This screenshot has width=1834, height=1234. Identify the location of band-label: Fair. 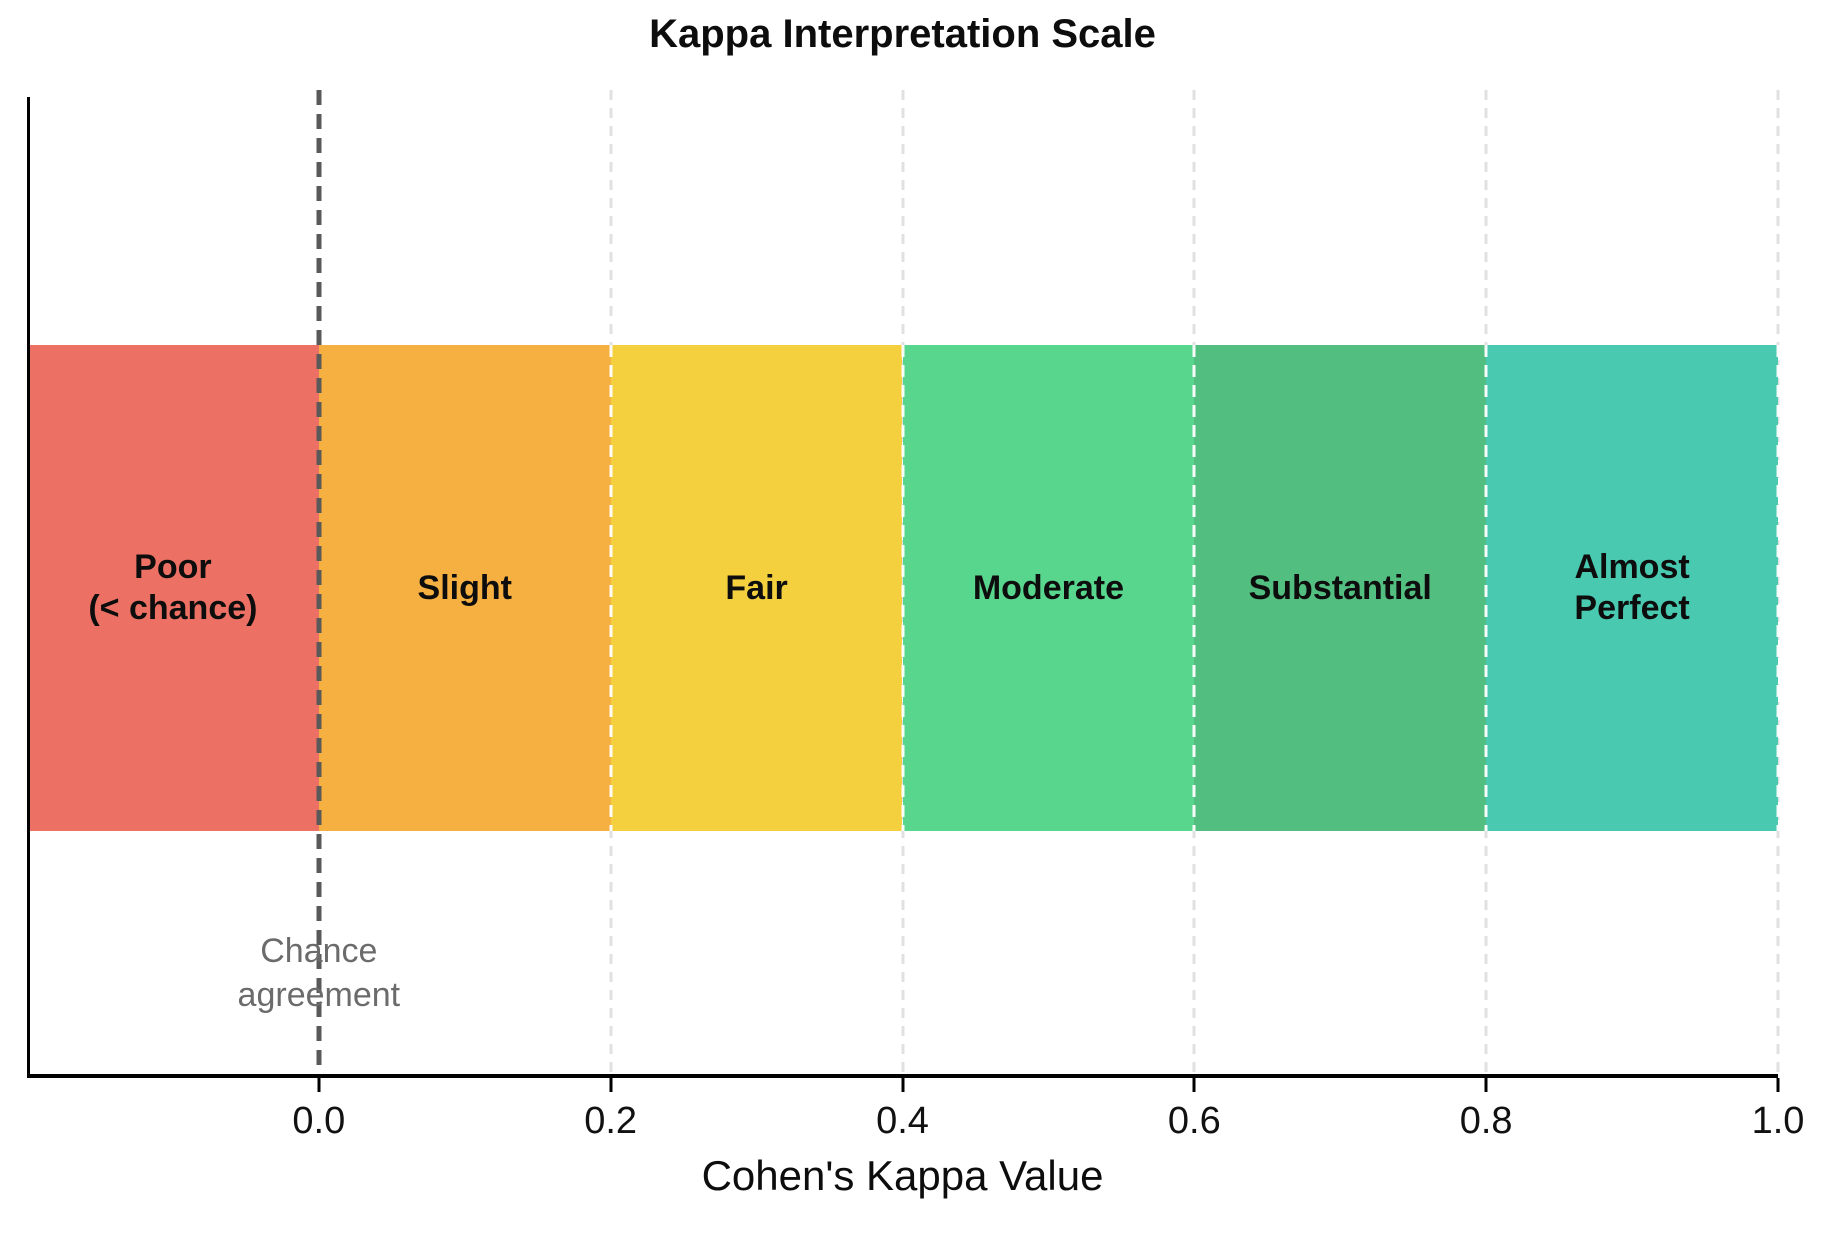
(756, 587).